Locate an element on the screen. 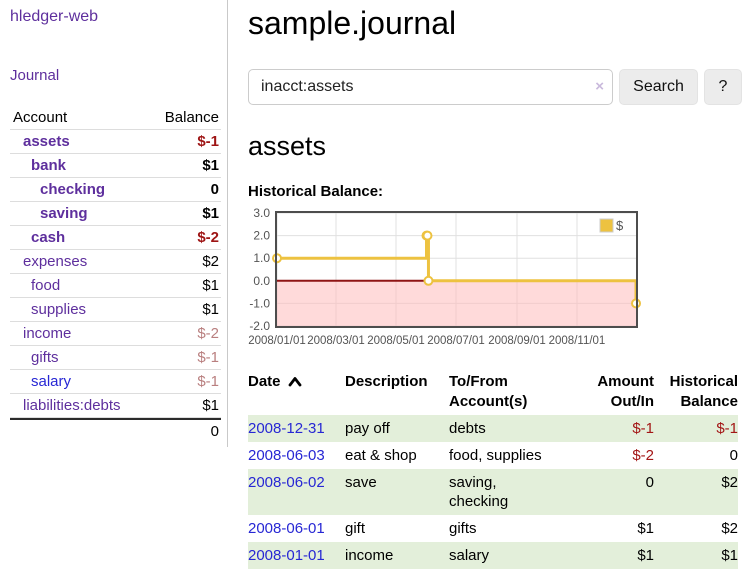  transaction-description: save is located at coordinates (361, 482).